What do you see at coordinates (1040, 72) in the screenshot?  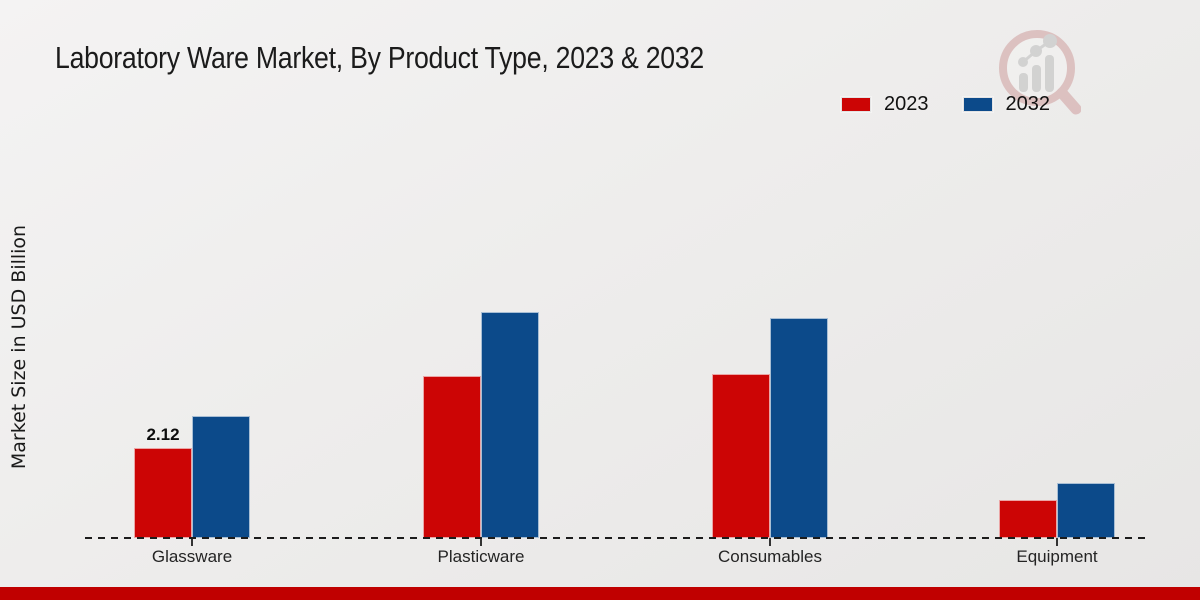 I see `market-research-logo-icon` at bounding box center [1040, 72].